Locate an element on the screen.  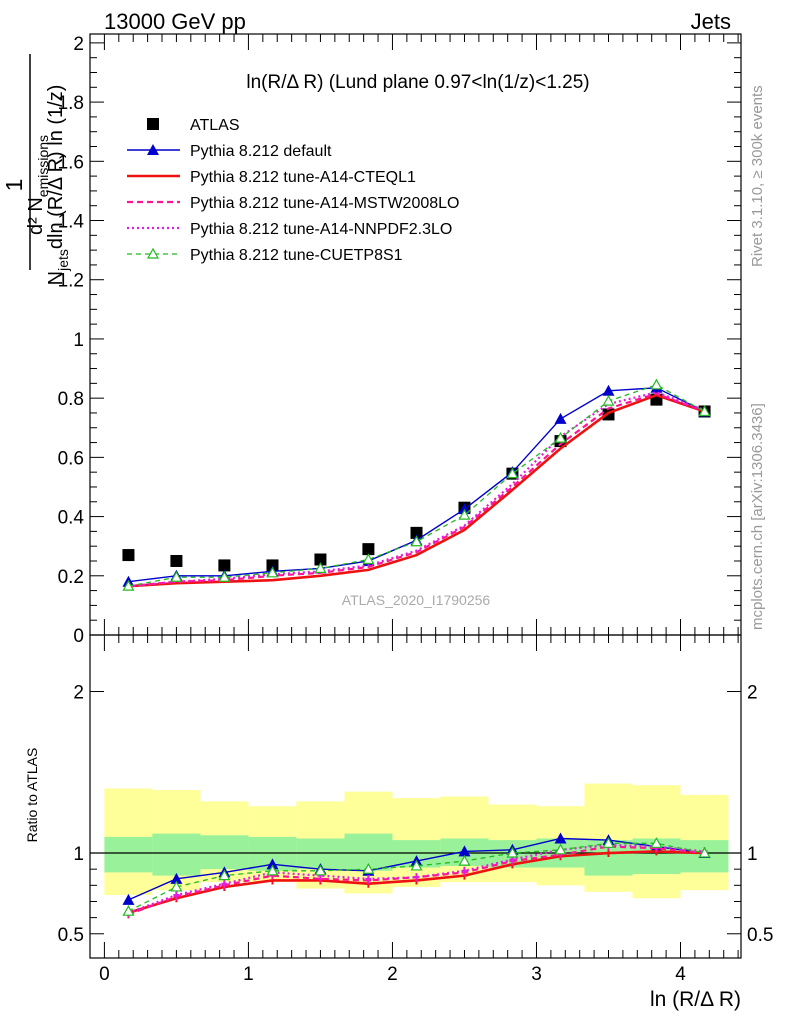
header-collision: 13000 GeV pp is located at coordinates (175, 21).